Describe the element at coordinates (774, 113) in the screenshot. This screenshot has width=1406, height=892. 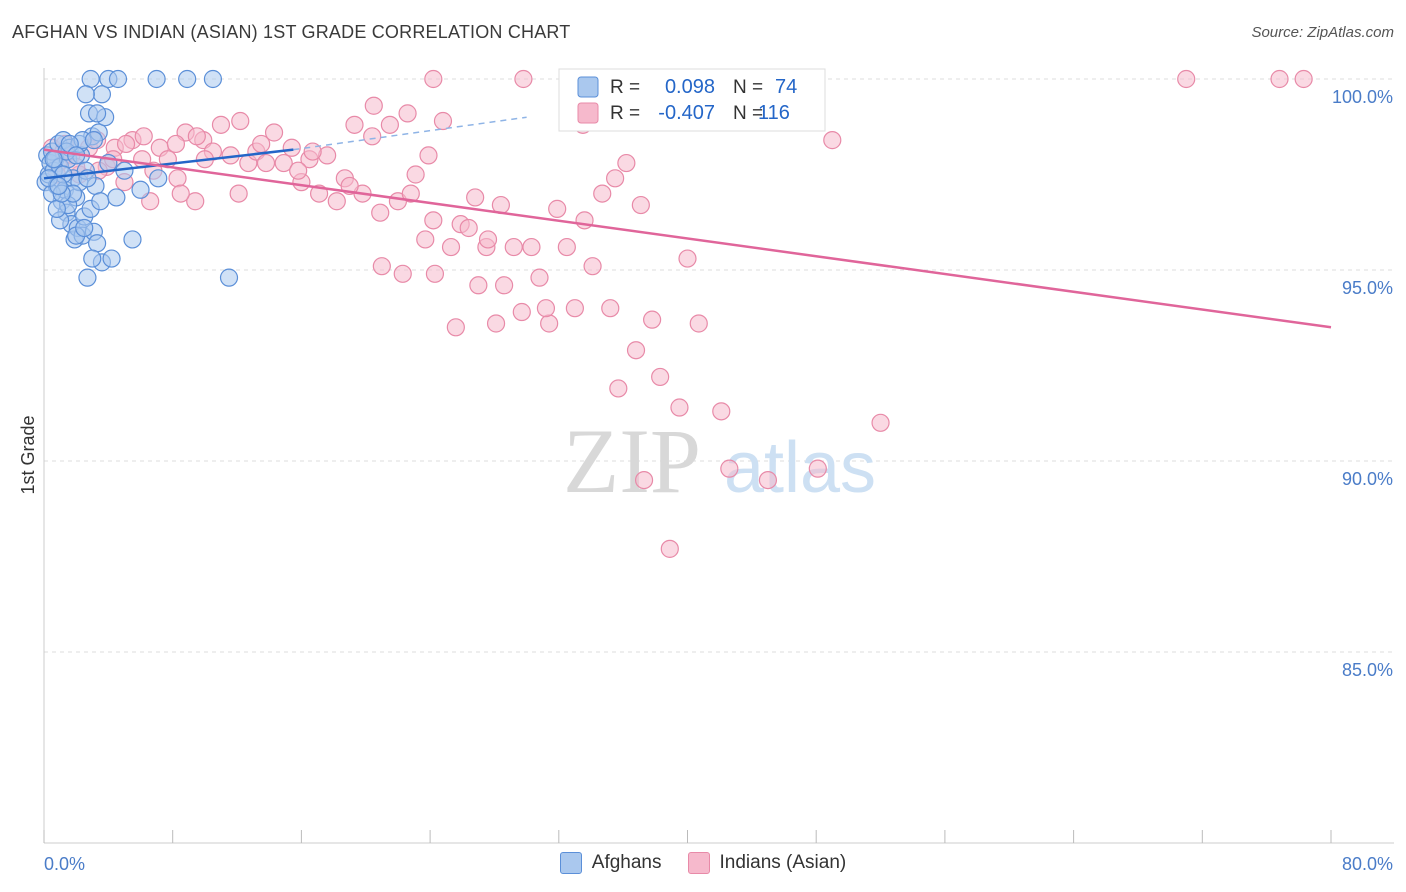
I see `indians-n-value: 116` at that location.